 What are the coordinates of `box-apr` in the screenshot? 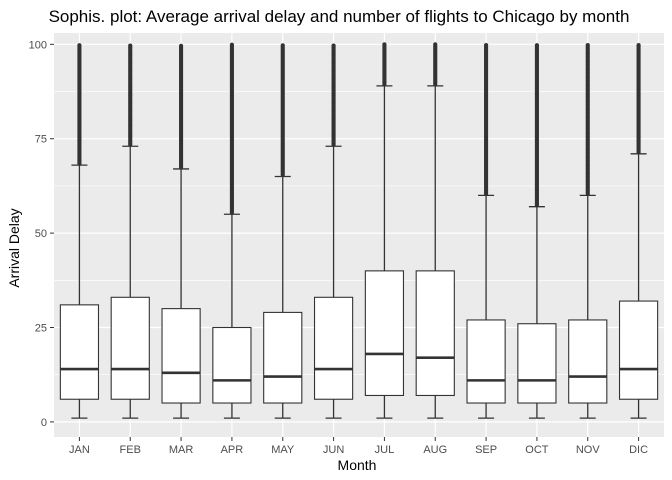 It's located at (232, 230).